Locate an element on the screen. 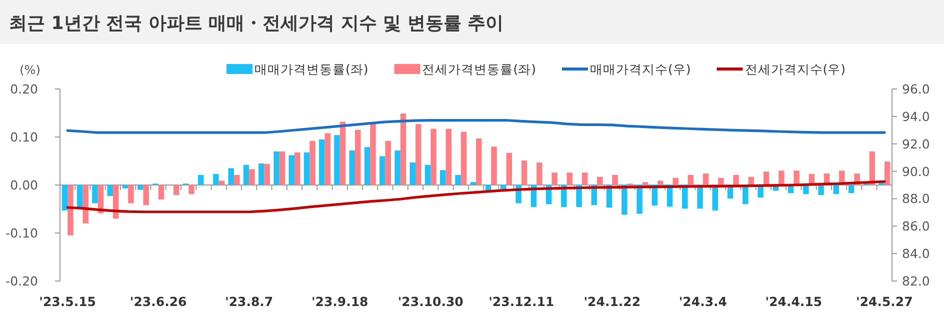 The height and width of the screenshot is (334, 944). x-tick-label: '24.5.27 is located at coordinates (884, 301).